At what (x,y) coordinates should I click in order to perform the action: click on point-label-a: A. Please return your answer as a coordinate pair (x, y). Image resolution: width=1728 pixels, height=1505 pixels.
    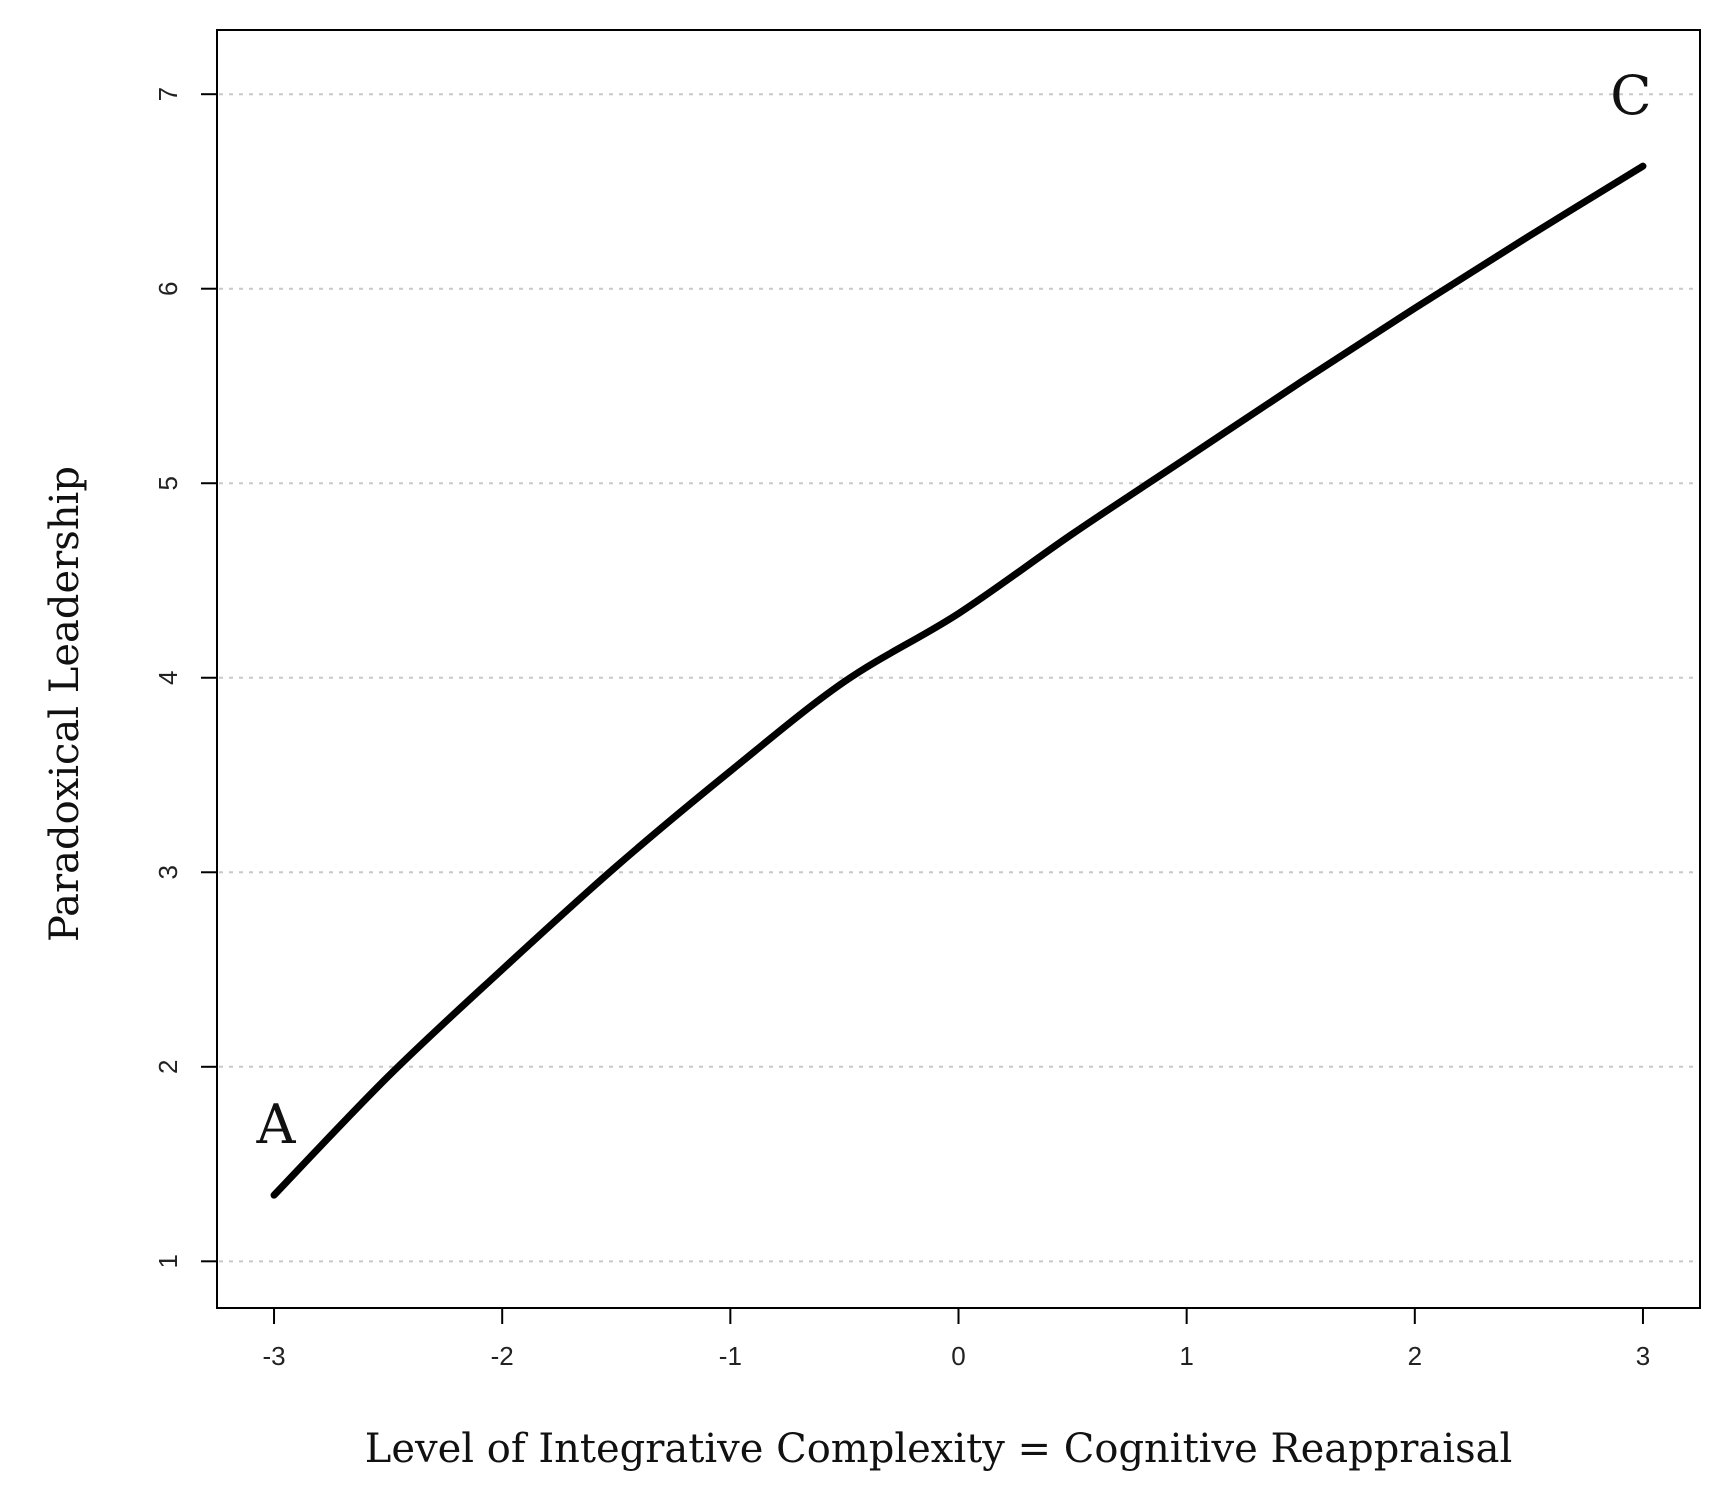
    Looking at the image, I should click on (276, 1124).